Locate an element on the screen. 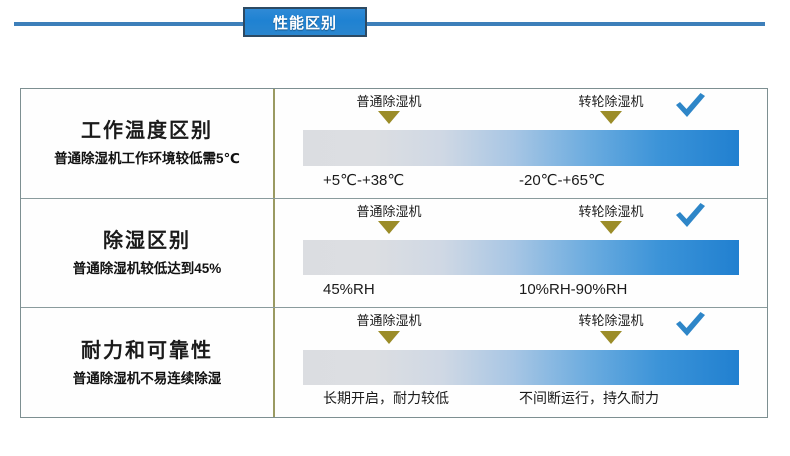  row-detail-cell: 普通除湿机 转轮除湿机 +5℃-+38℃ -20℃-+65℃ is located at coordinates (521, 143).